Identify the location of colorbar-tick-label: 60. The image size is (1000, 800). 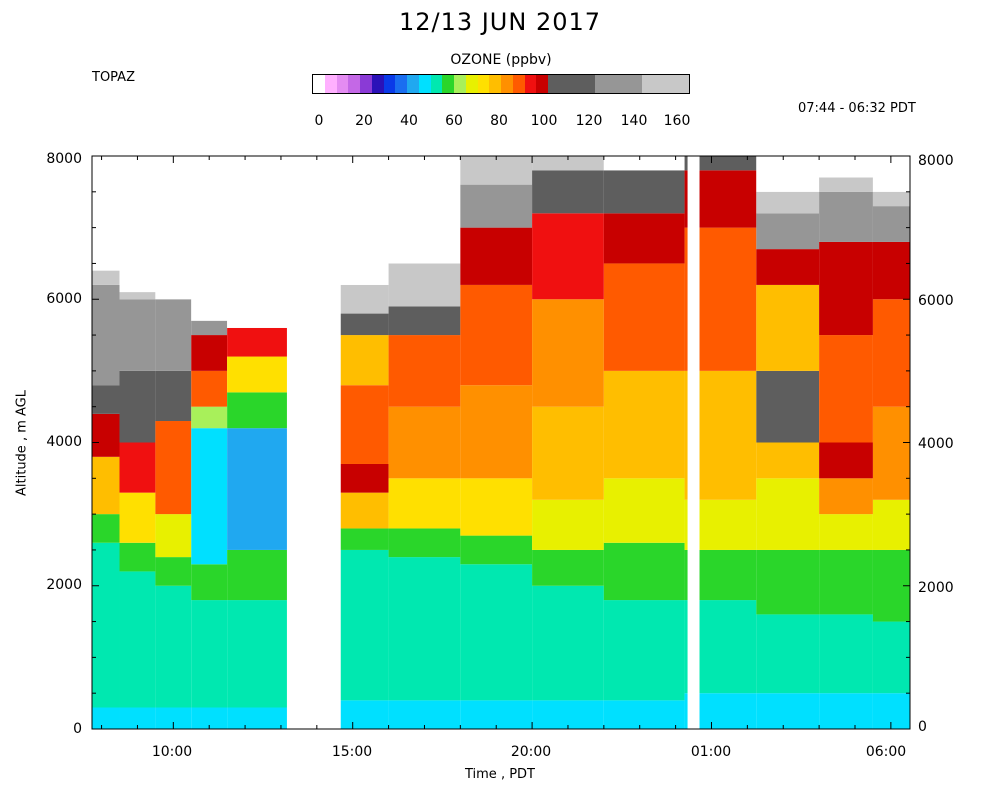
(454, 121).